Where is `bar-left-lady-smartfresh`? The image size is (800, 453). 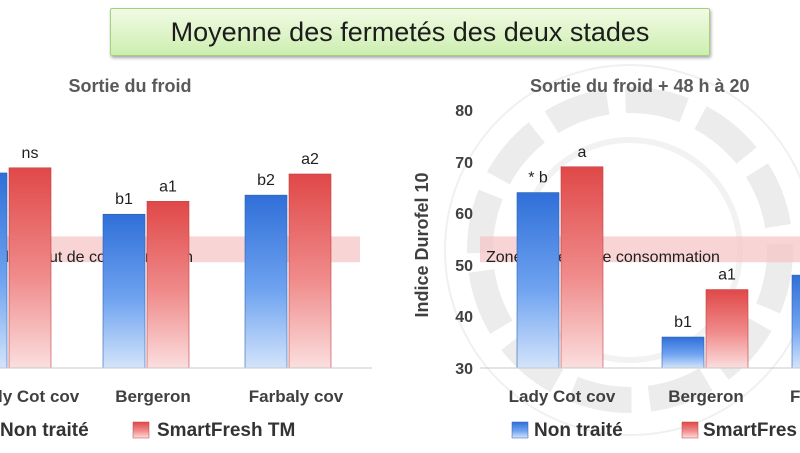
bar-left-lady-smartfresh is located at coordinates (30, 268).